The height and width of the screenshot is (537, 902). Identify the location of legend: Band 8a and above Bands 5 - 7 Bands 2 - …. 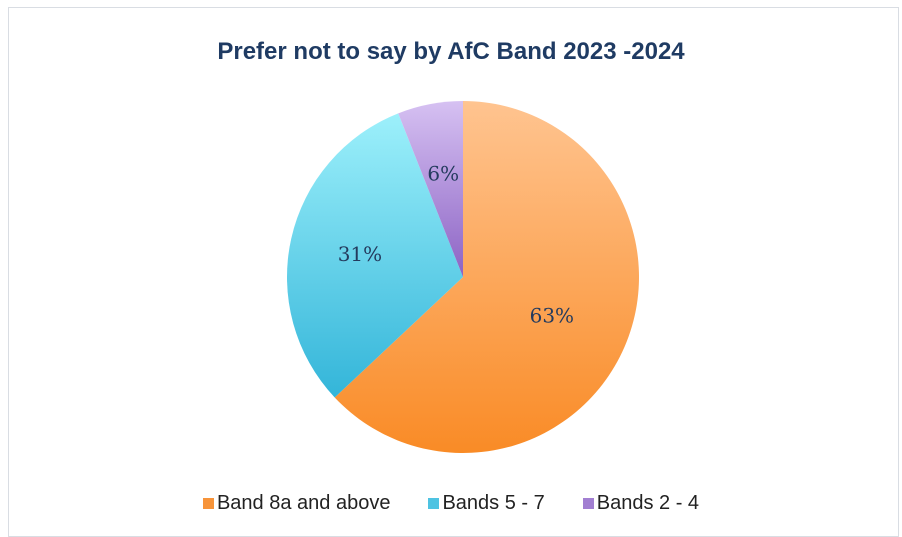
(451, 503).